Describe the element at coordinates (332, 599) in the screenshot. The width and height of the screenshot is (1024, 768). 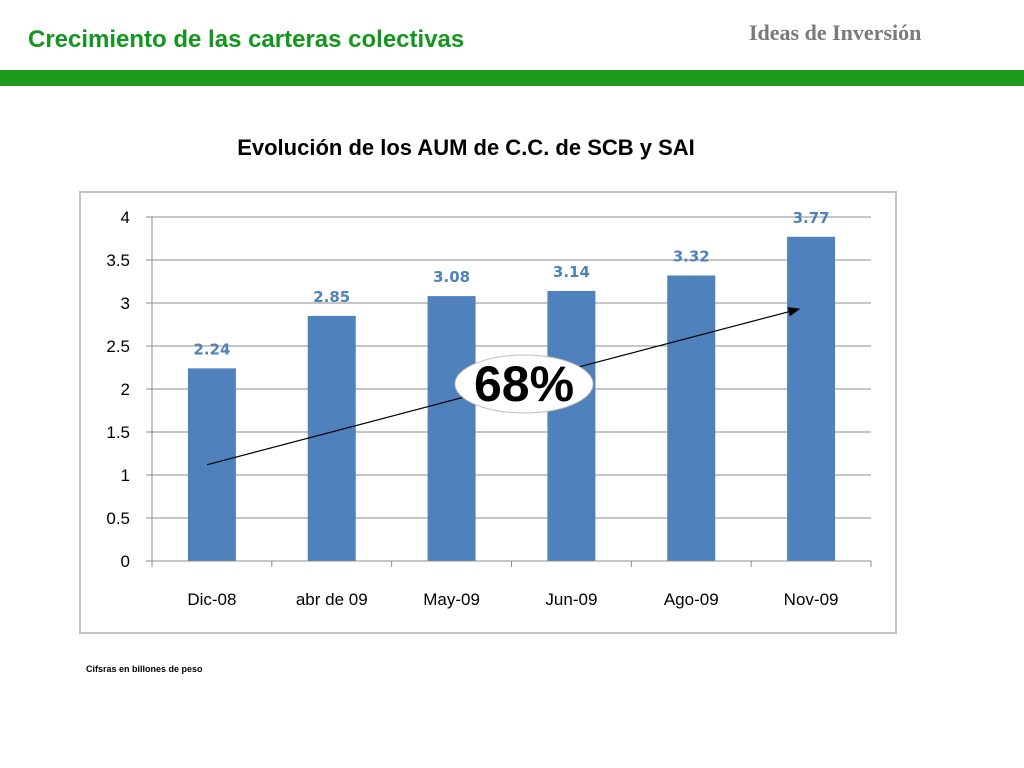
I see `x-tick-label: abr de 09` at that location.